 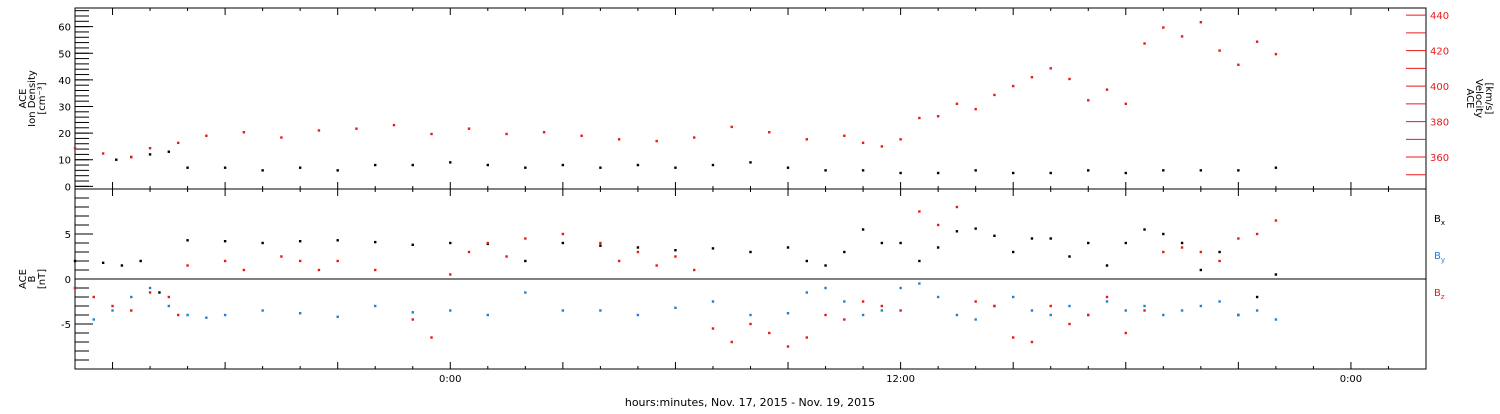 What do you see at coordinates (64, 161) in the screenshot?
I see `y-tick-label: 10` at bounding box center [64, 161].